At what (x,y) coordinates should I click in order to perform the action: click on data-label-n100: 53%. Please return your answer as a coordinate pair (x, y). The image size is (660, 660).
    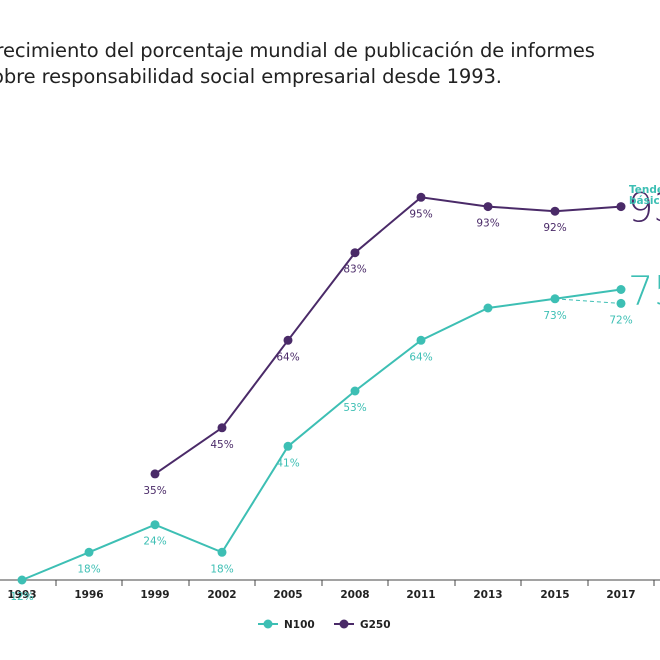
    Looking at the image, I should click on (354, 408).